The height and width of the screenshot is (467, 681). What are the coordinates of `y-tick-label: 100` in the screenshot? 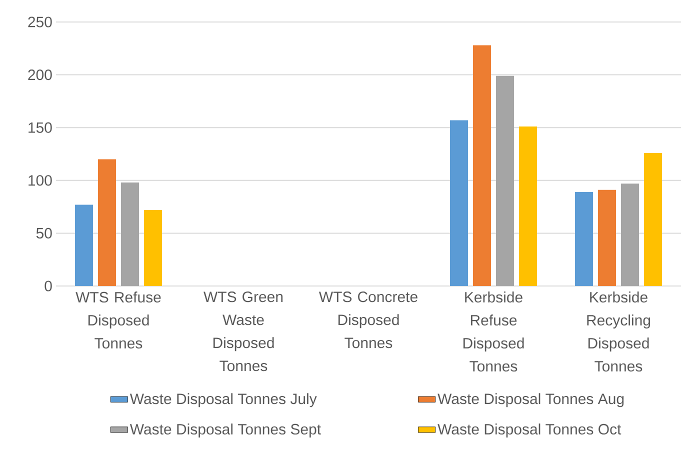 It's located at (40, 180).